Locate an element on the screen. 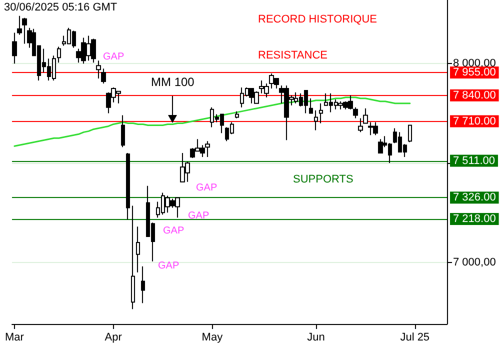 The image size is (500, 350). ref-line-label: 7 840.00 is located at coordinates (474, 95).